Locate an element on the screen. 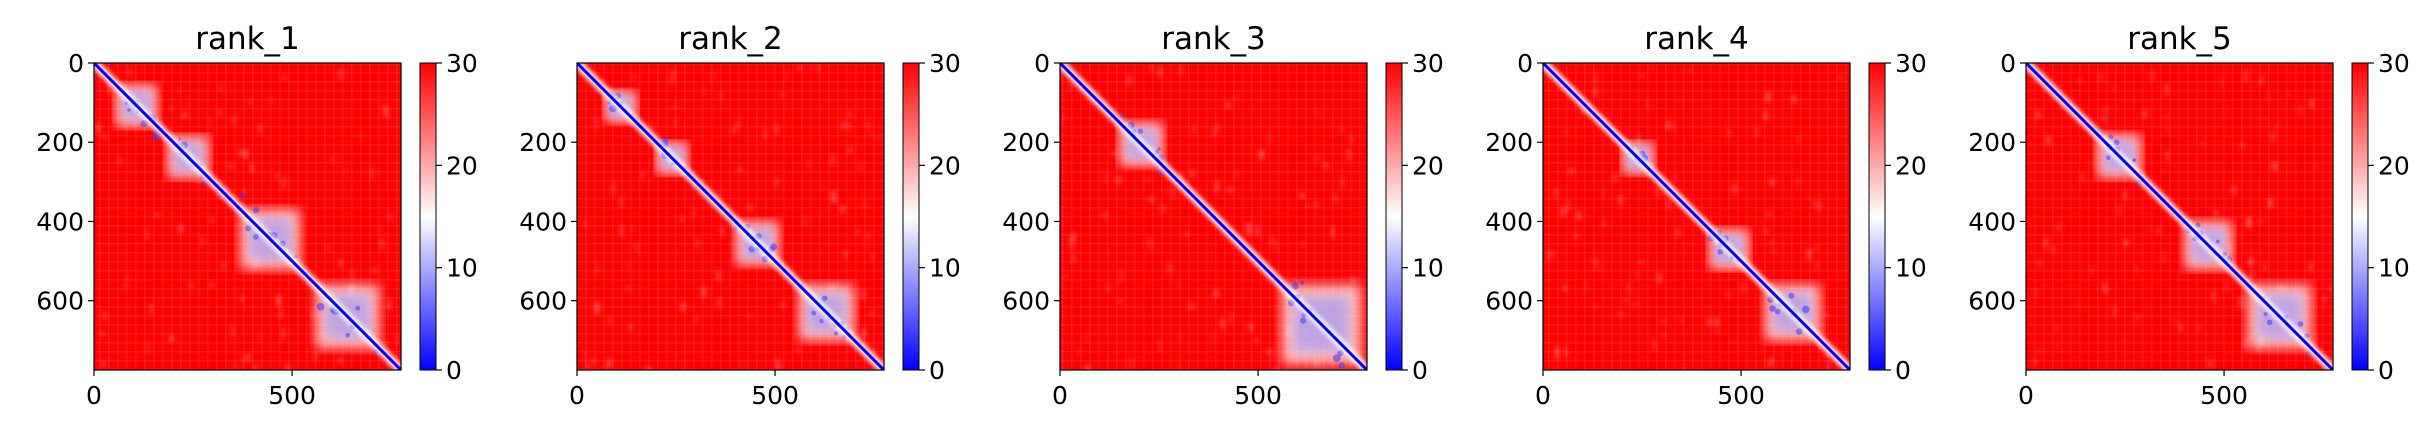 The image size is (2435, 438). panel-title: rank_1 is located at coordinates (247, 39).